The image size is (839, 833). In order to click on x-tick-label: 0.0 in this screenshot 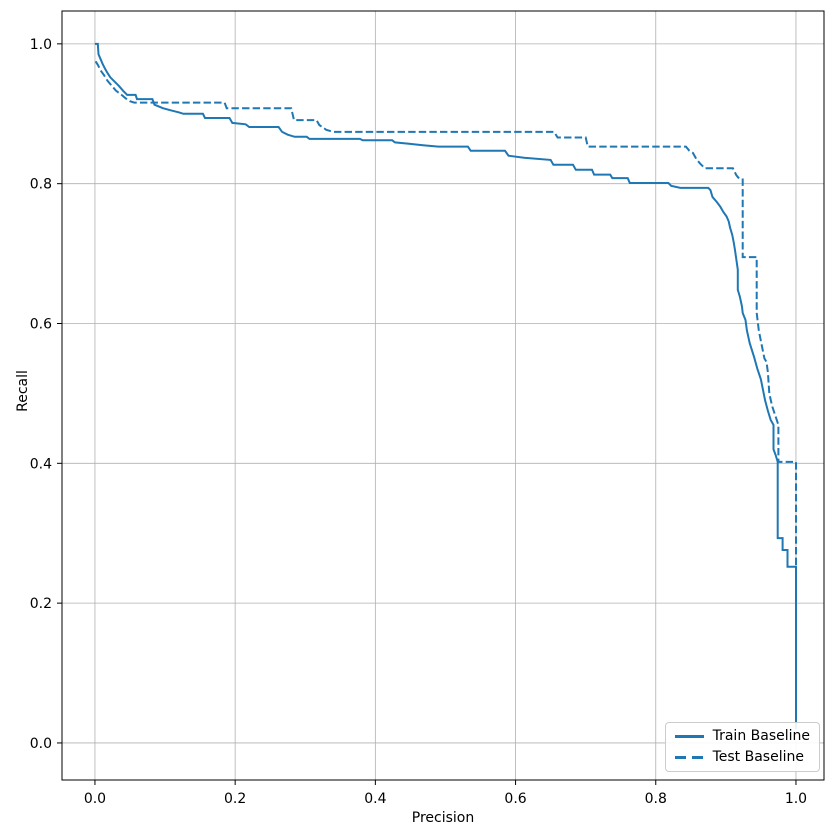, I will do `click(95, 799)`.